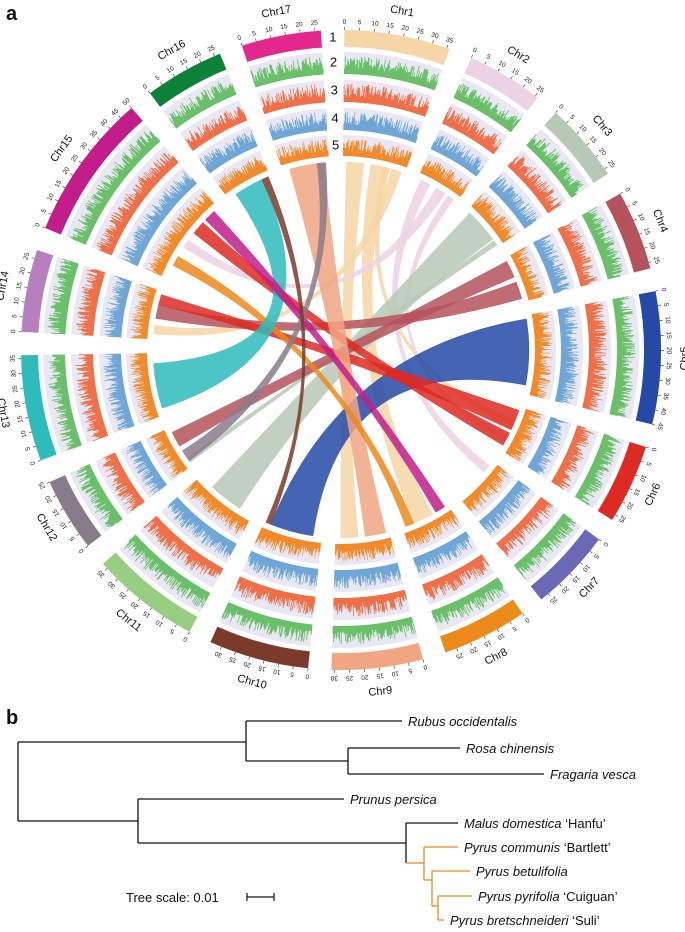 The image size is (685, 932). What do you see at coordinates (481, 626) in the screenshot?
I see `ideogram-chr8` at bounding box center [481, 626].